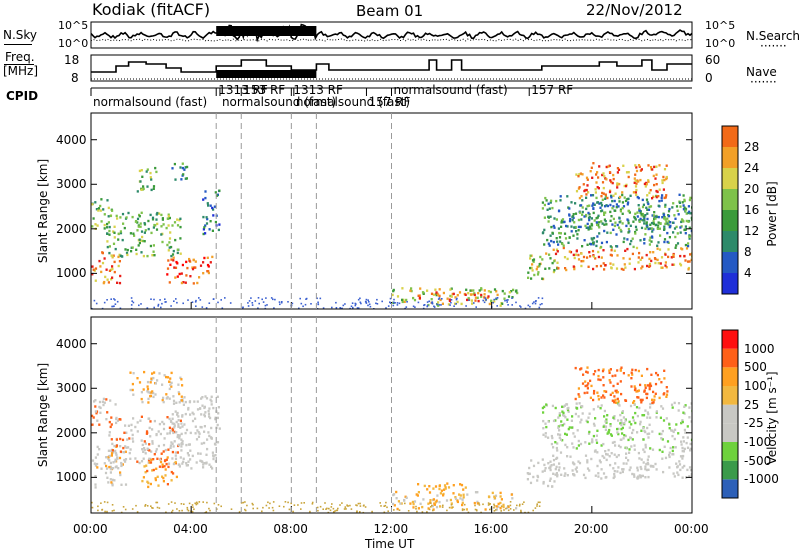 The height and width of the screenshot is (554, 800). I want to click on power-colorbar-tick-label: 28, so click(752, 147).